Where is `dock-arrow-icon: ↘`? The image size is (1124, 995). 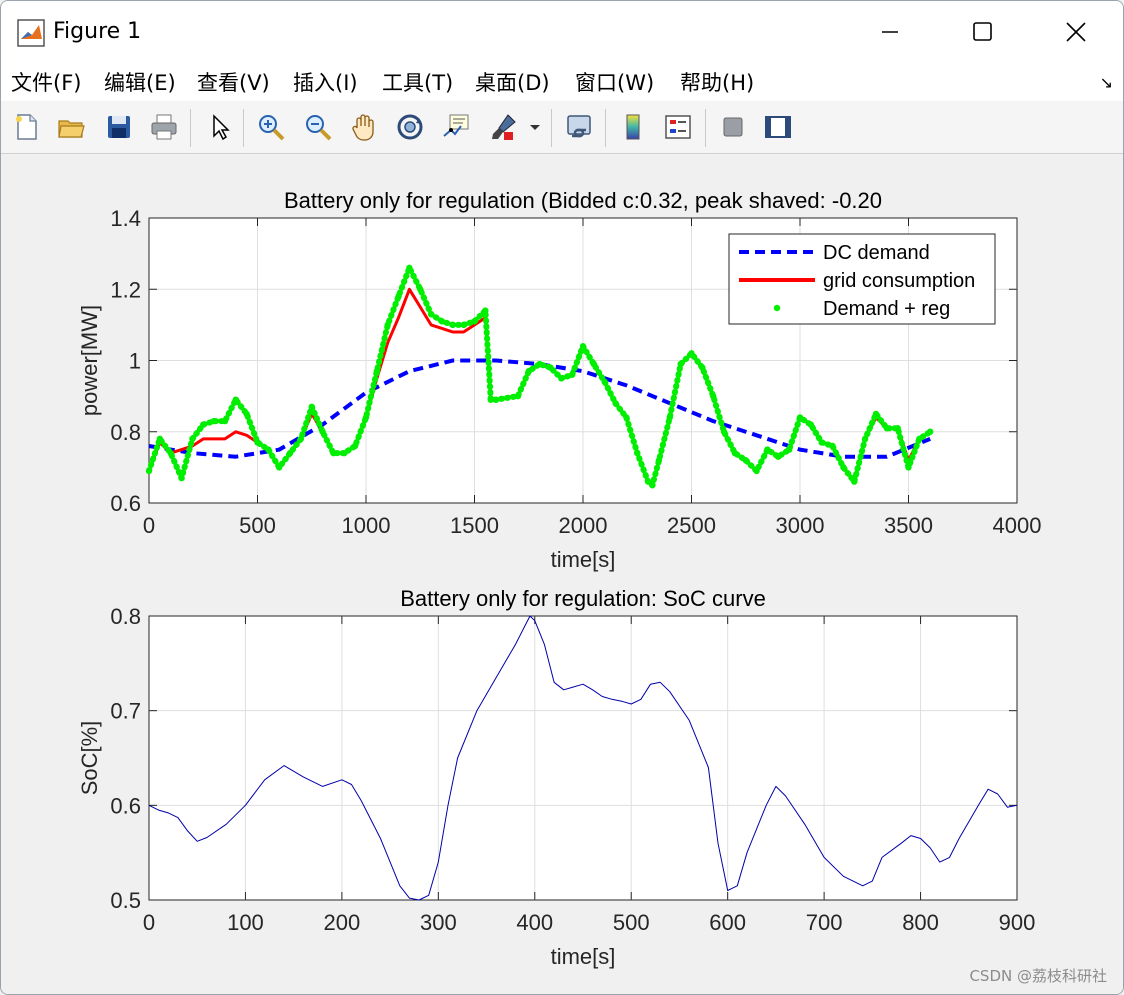 dock-arrow-icon: ↘ is located at coordinates (1106, 82).